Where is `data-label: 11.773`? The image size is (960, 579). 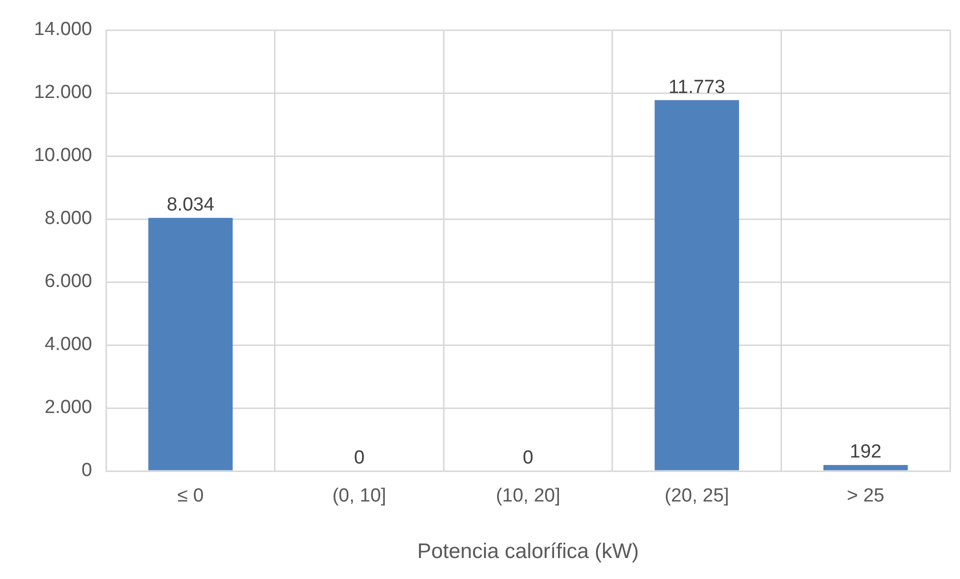 data-label: 11.773 is located at coordinates (697, 87).